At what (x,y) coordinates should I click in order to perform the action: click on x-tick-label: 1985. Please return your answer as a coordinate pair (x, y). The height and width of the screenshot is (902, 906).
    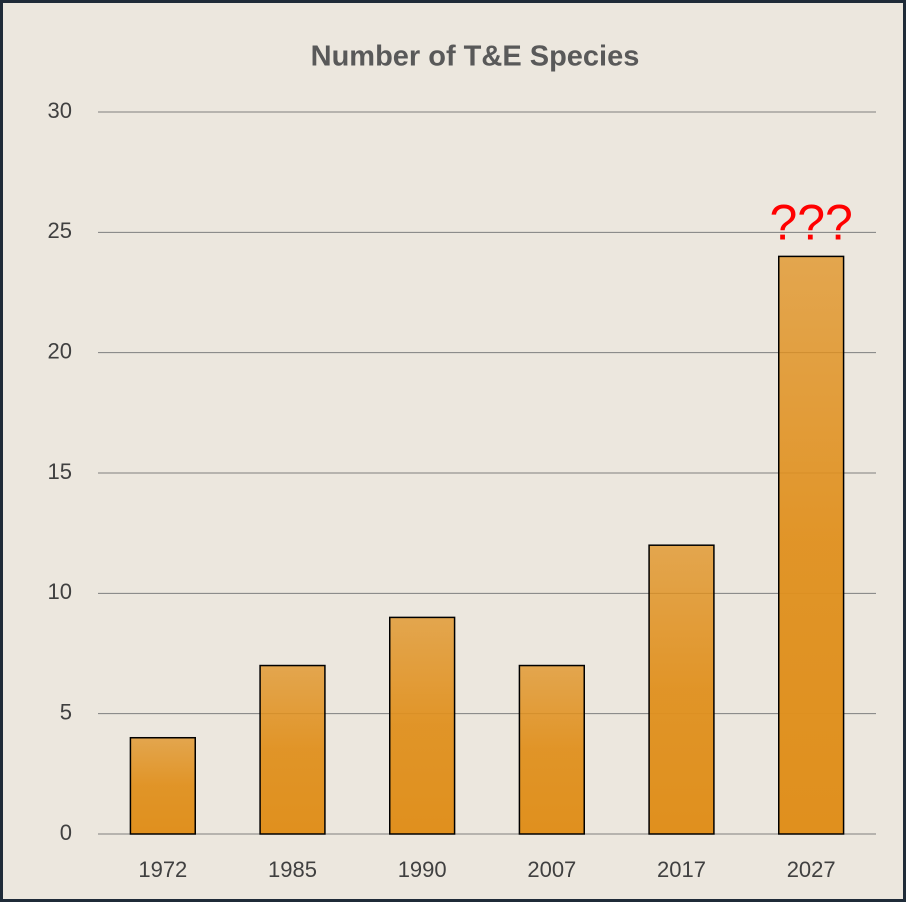
    Looking at the image, I should click on (292, 869).